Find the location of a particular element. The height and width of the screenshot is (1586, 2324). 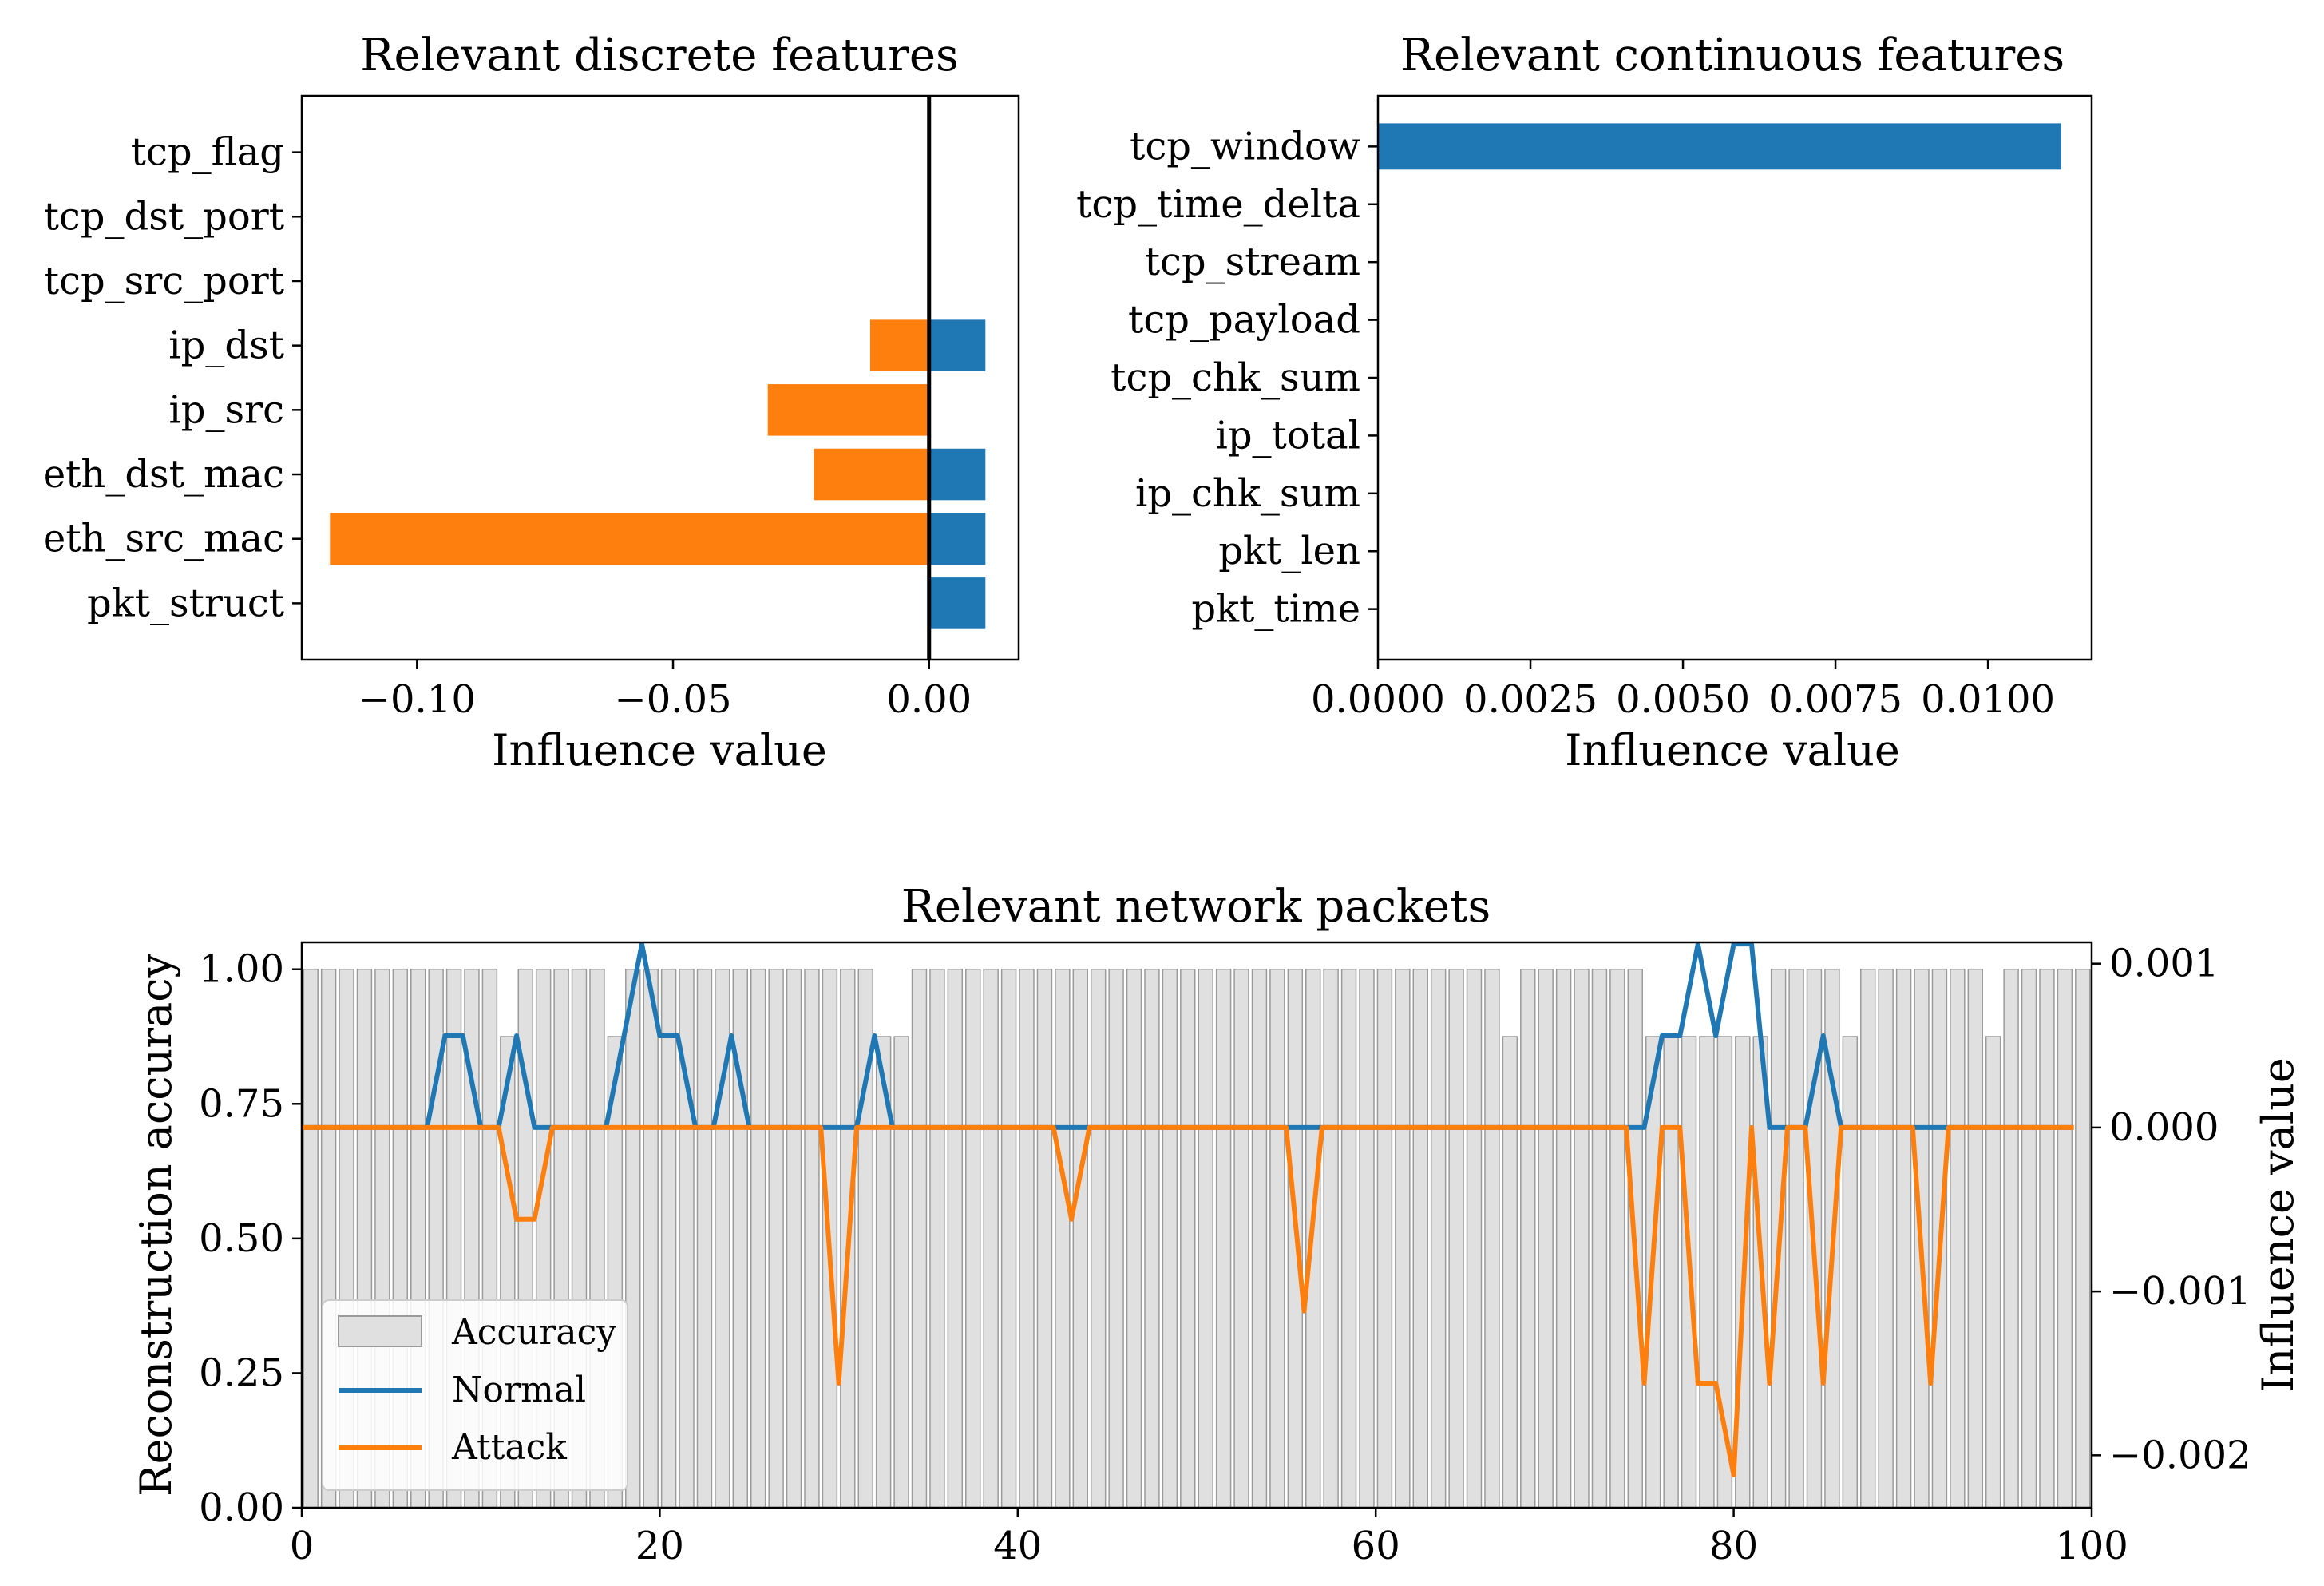

legend: Accuracy Normal Attack is located at coordinates (475, 1395).